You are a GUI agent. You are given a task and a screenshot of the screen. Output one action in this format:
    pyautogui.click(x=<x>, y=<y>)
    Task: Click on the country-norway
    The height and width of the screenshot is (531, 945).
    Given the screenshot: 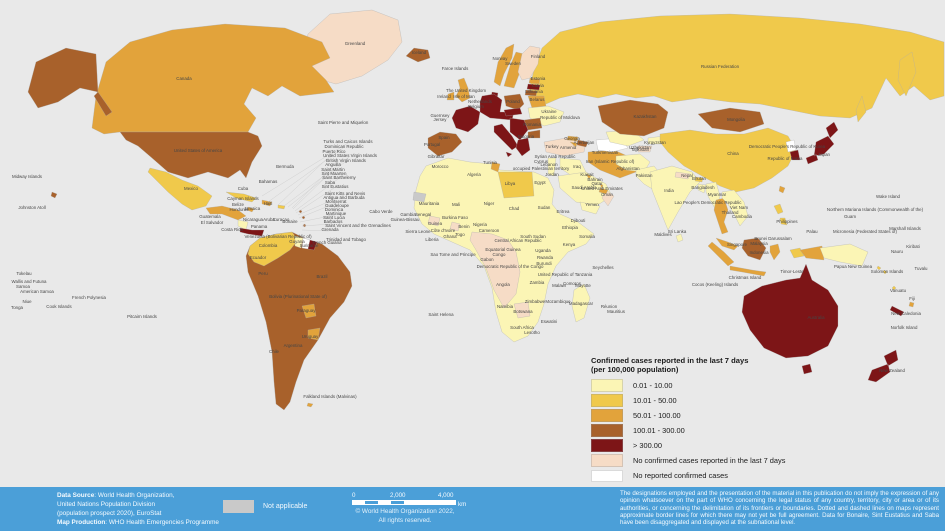 What is the action you would take?
    pyautogui.click(x=504, y=65)
    